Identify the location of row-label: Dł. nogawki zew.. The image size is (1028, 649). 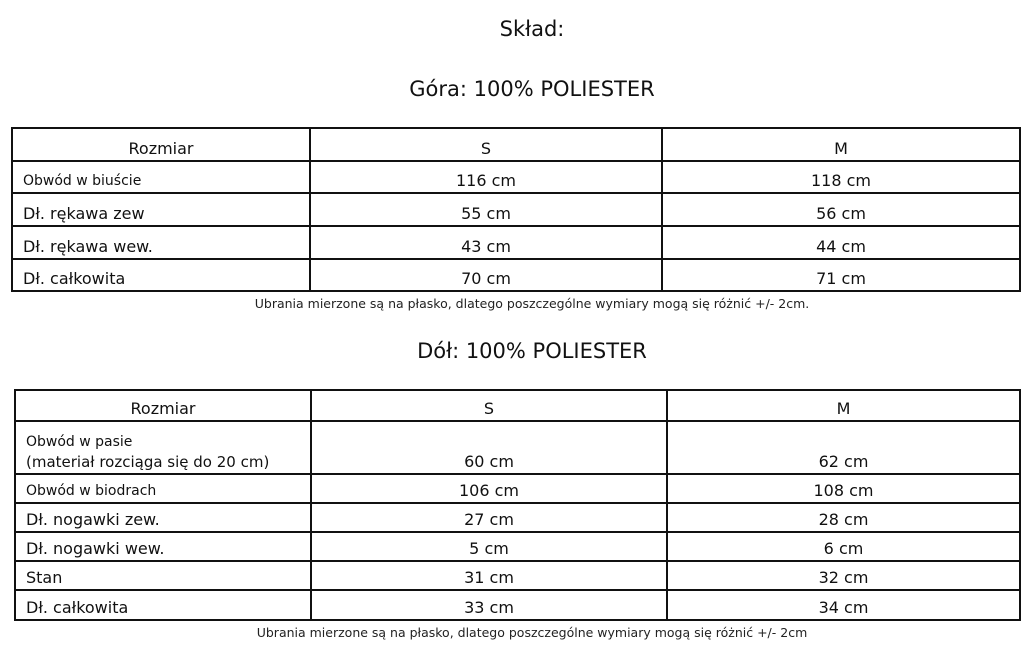
(163, 517).